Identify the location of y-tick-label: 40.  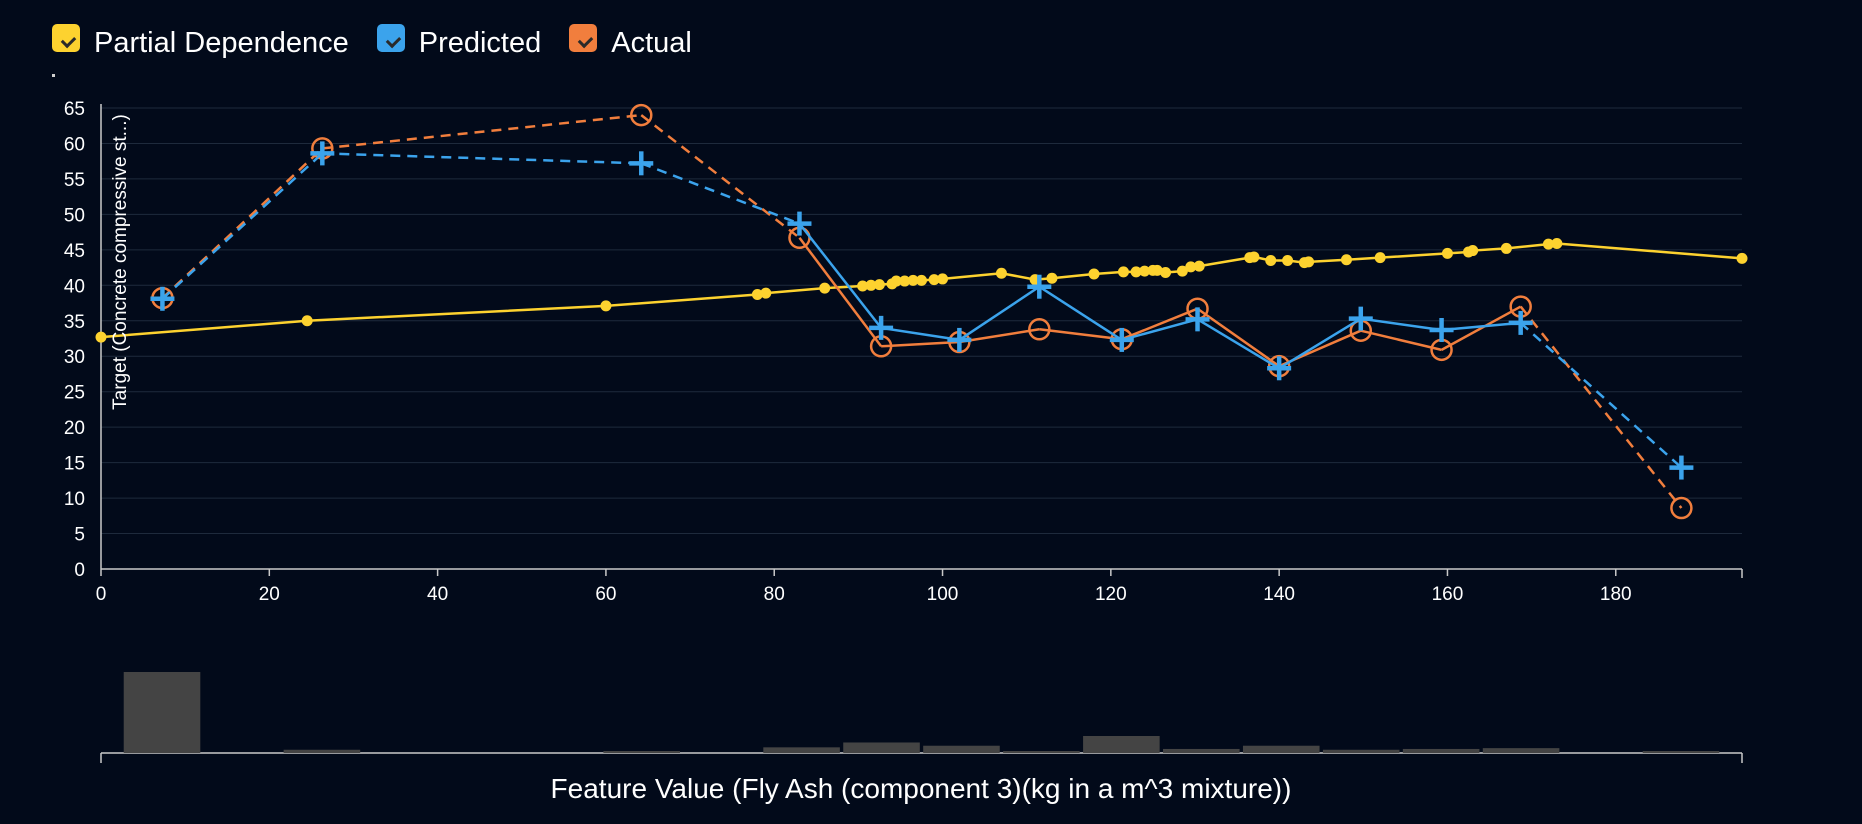
(74, 286).